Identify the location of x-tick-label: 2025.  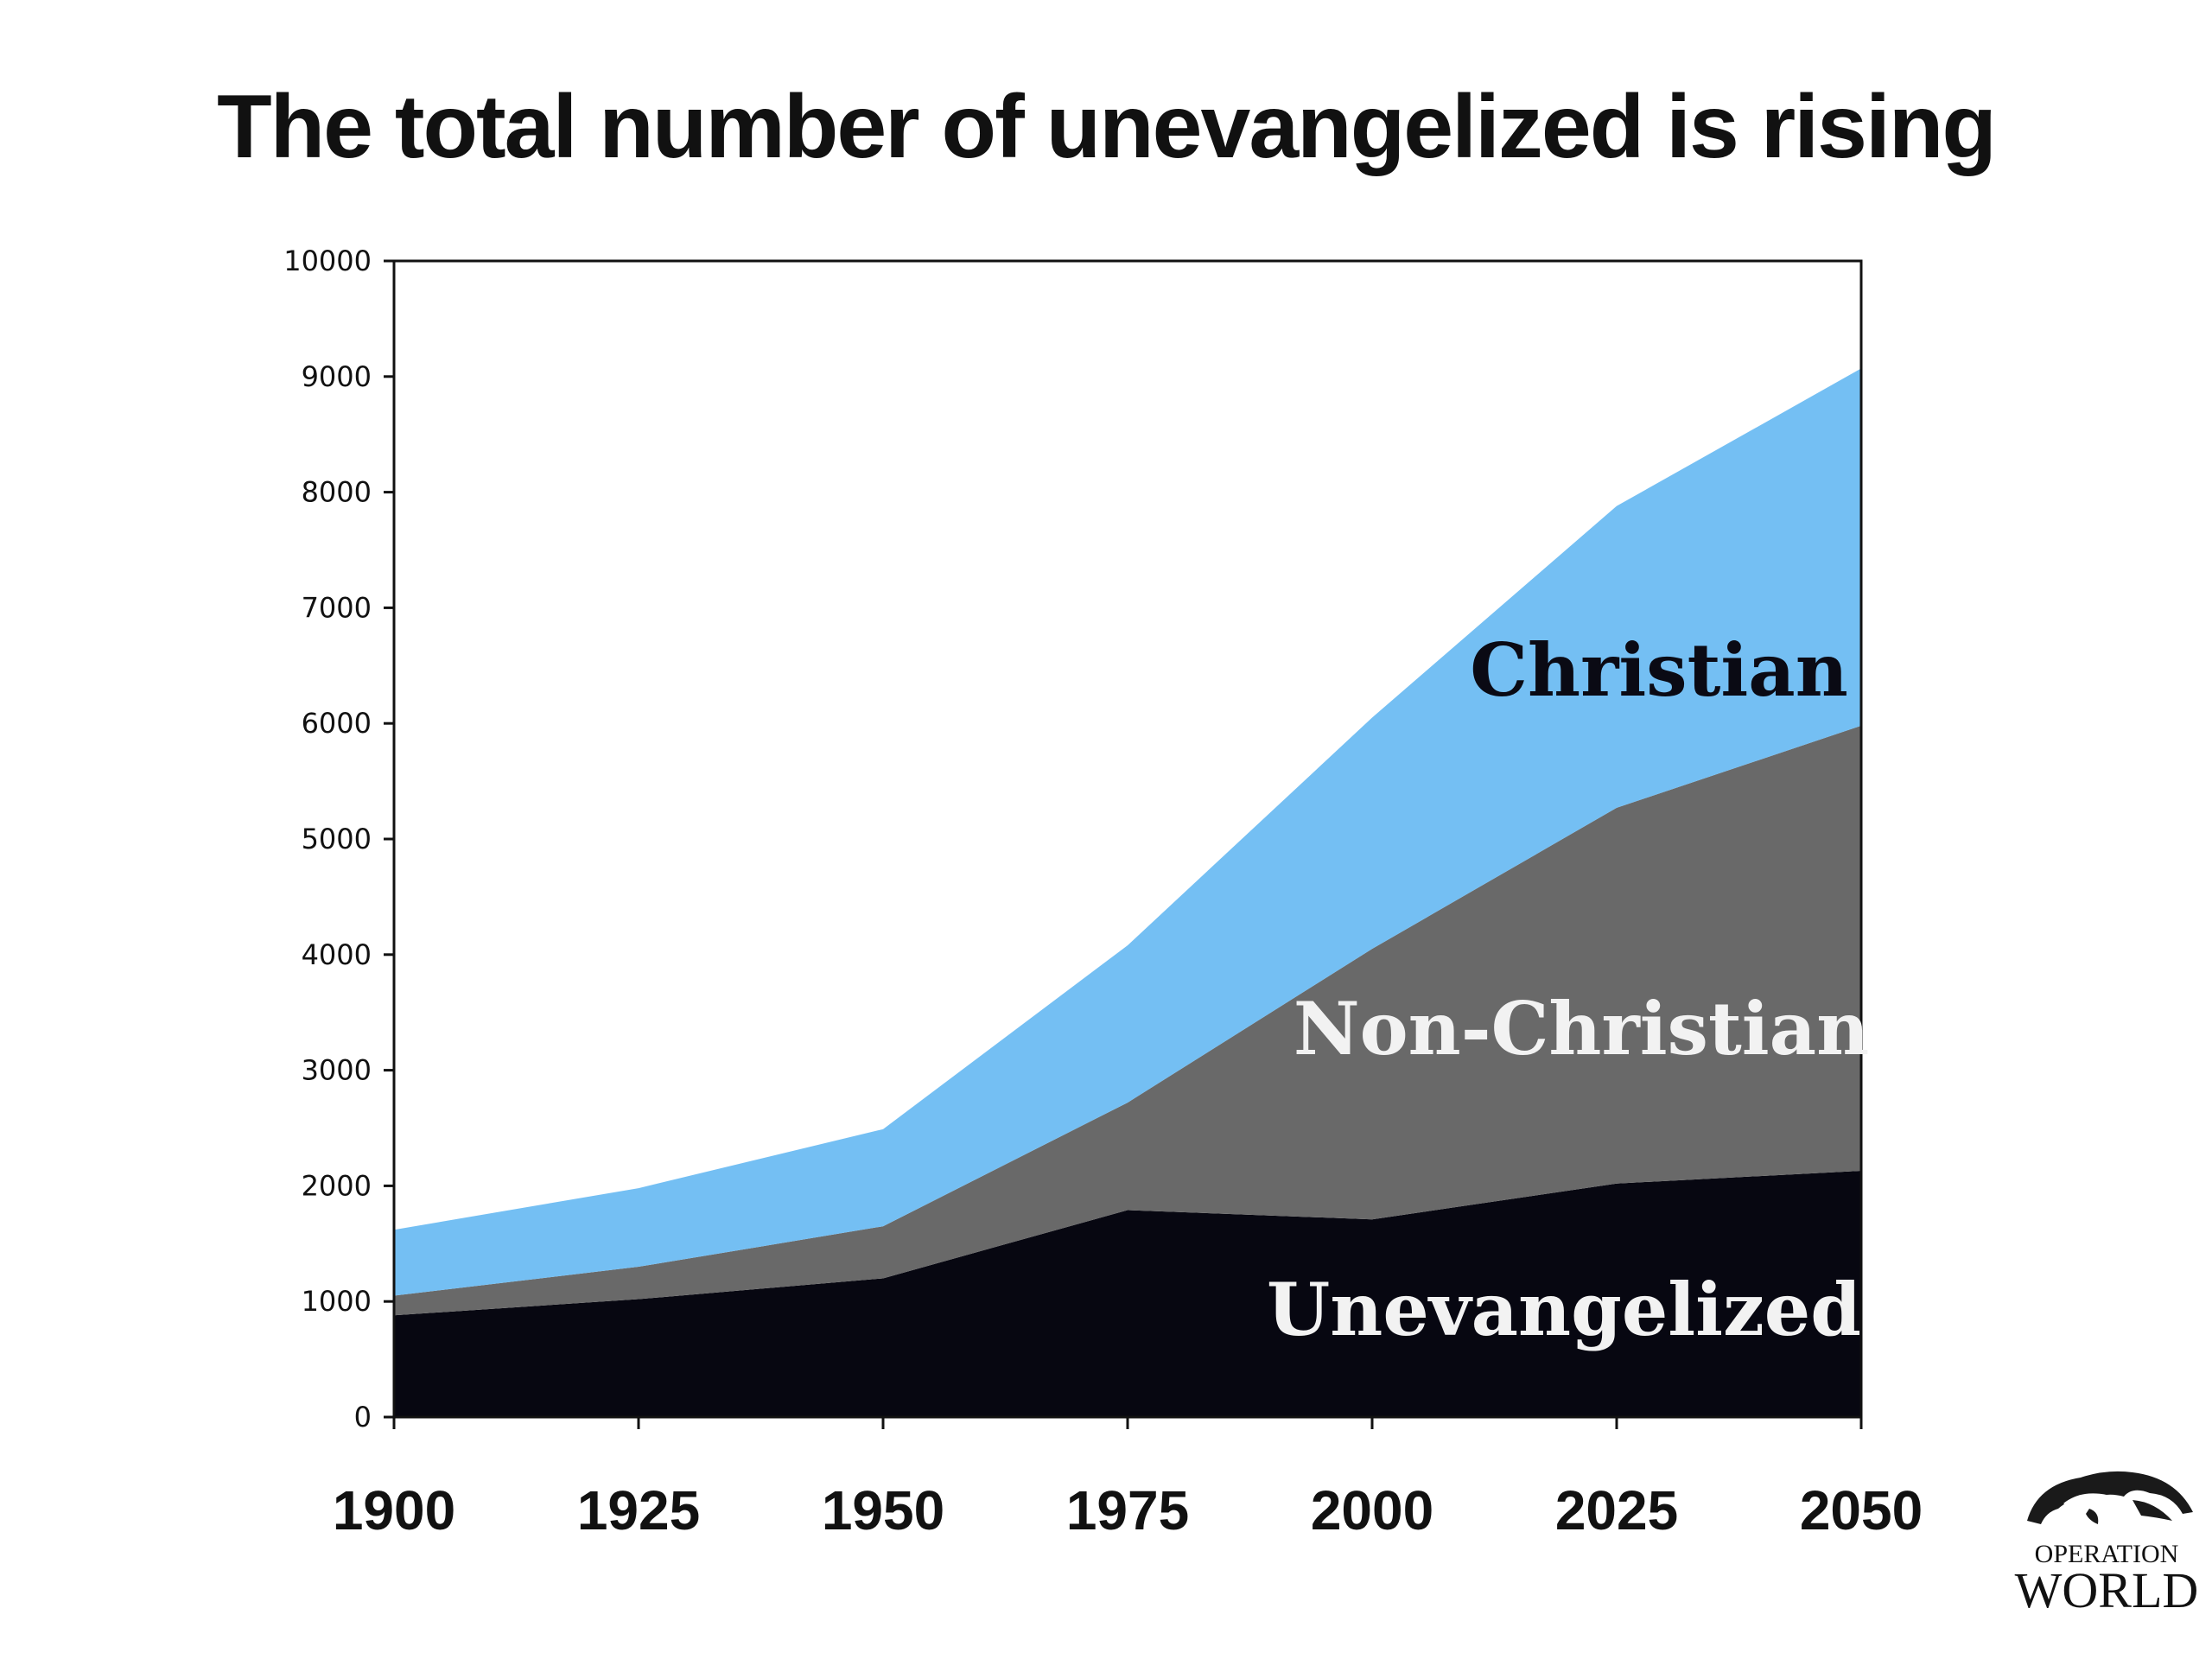
(1616, 1510).